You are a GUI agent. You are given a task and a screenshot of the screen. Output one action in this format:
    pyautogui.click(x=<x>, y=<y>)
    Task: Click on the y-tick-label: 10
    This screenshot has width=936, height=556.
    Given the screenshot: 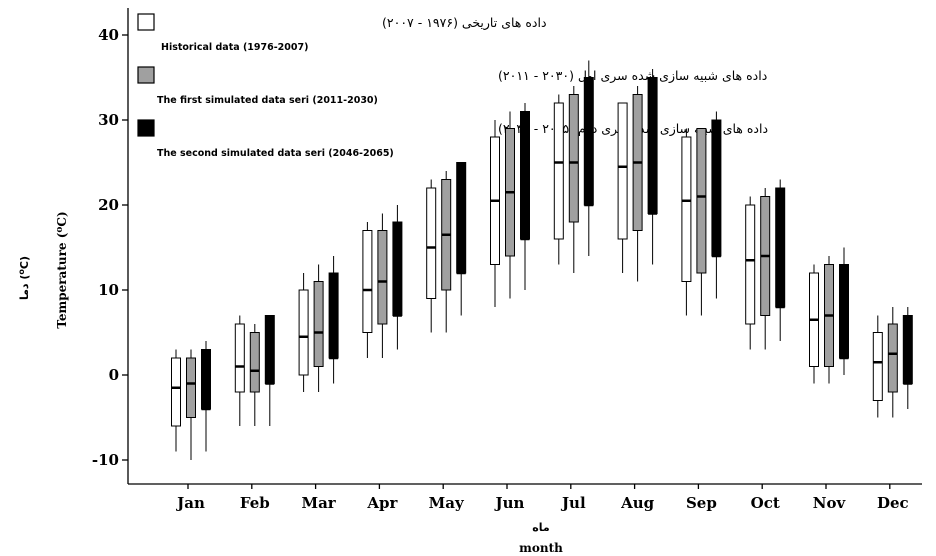 What is the action you would take?
    pyautogui.click(x=108, y=290)
    